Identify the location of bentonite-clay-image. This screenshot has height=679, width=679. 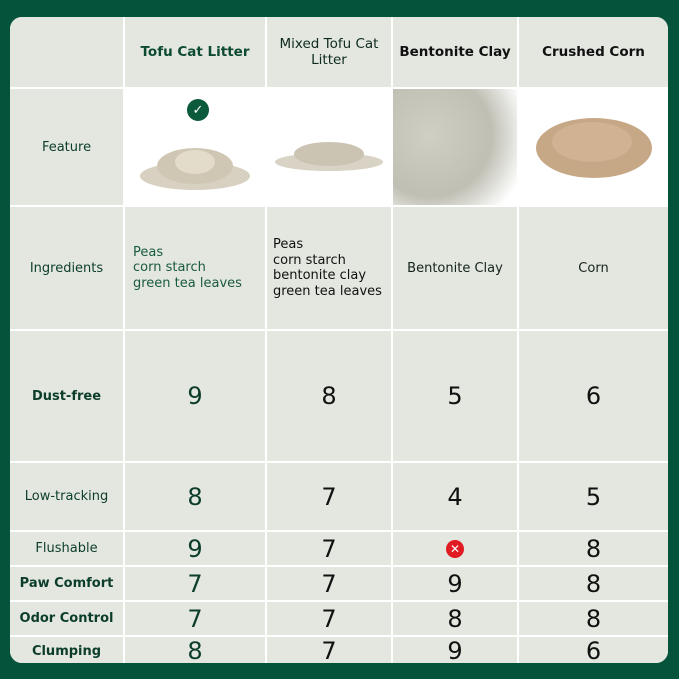
(455, 147).